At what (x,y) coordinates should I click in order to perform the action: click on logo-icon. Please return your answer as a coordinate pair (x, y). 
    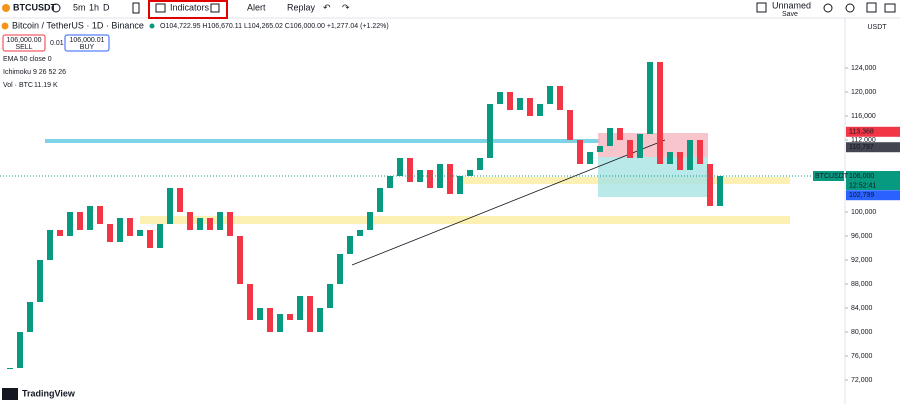
    Looking at the image, I should click on (10, 394).